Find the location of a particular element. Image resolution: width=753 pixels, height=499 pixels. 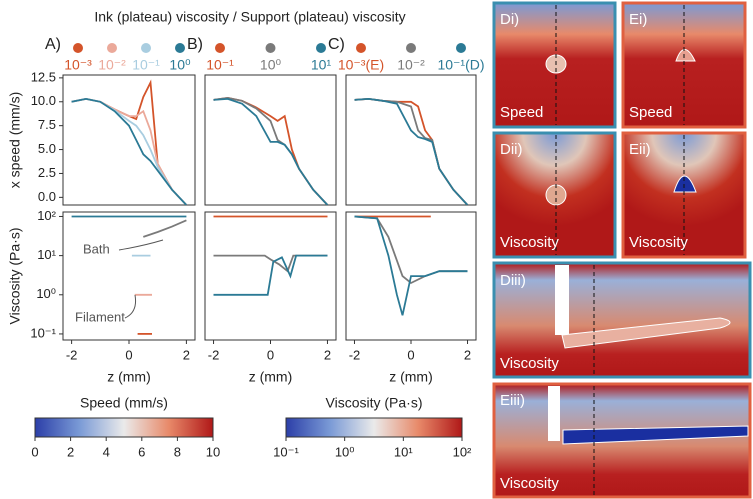

legend-label: 10⁻³ is located at coordinates (78, 65).